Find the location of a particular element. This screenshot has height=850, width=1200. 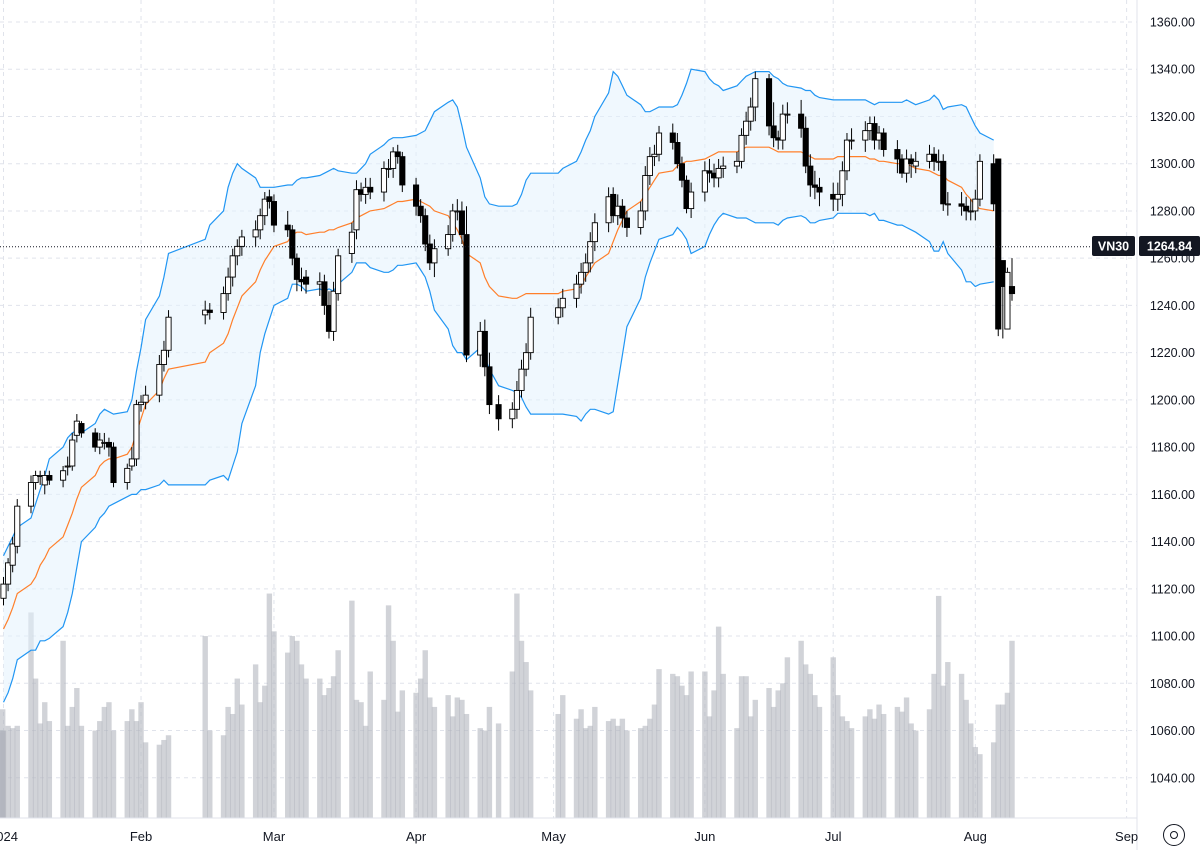

gear-icon-center is located at coordinates (1174, 835).